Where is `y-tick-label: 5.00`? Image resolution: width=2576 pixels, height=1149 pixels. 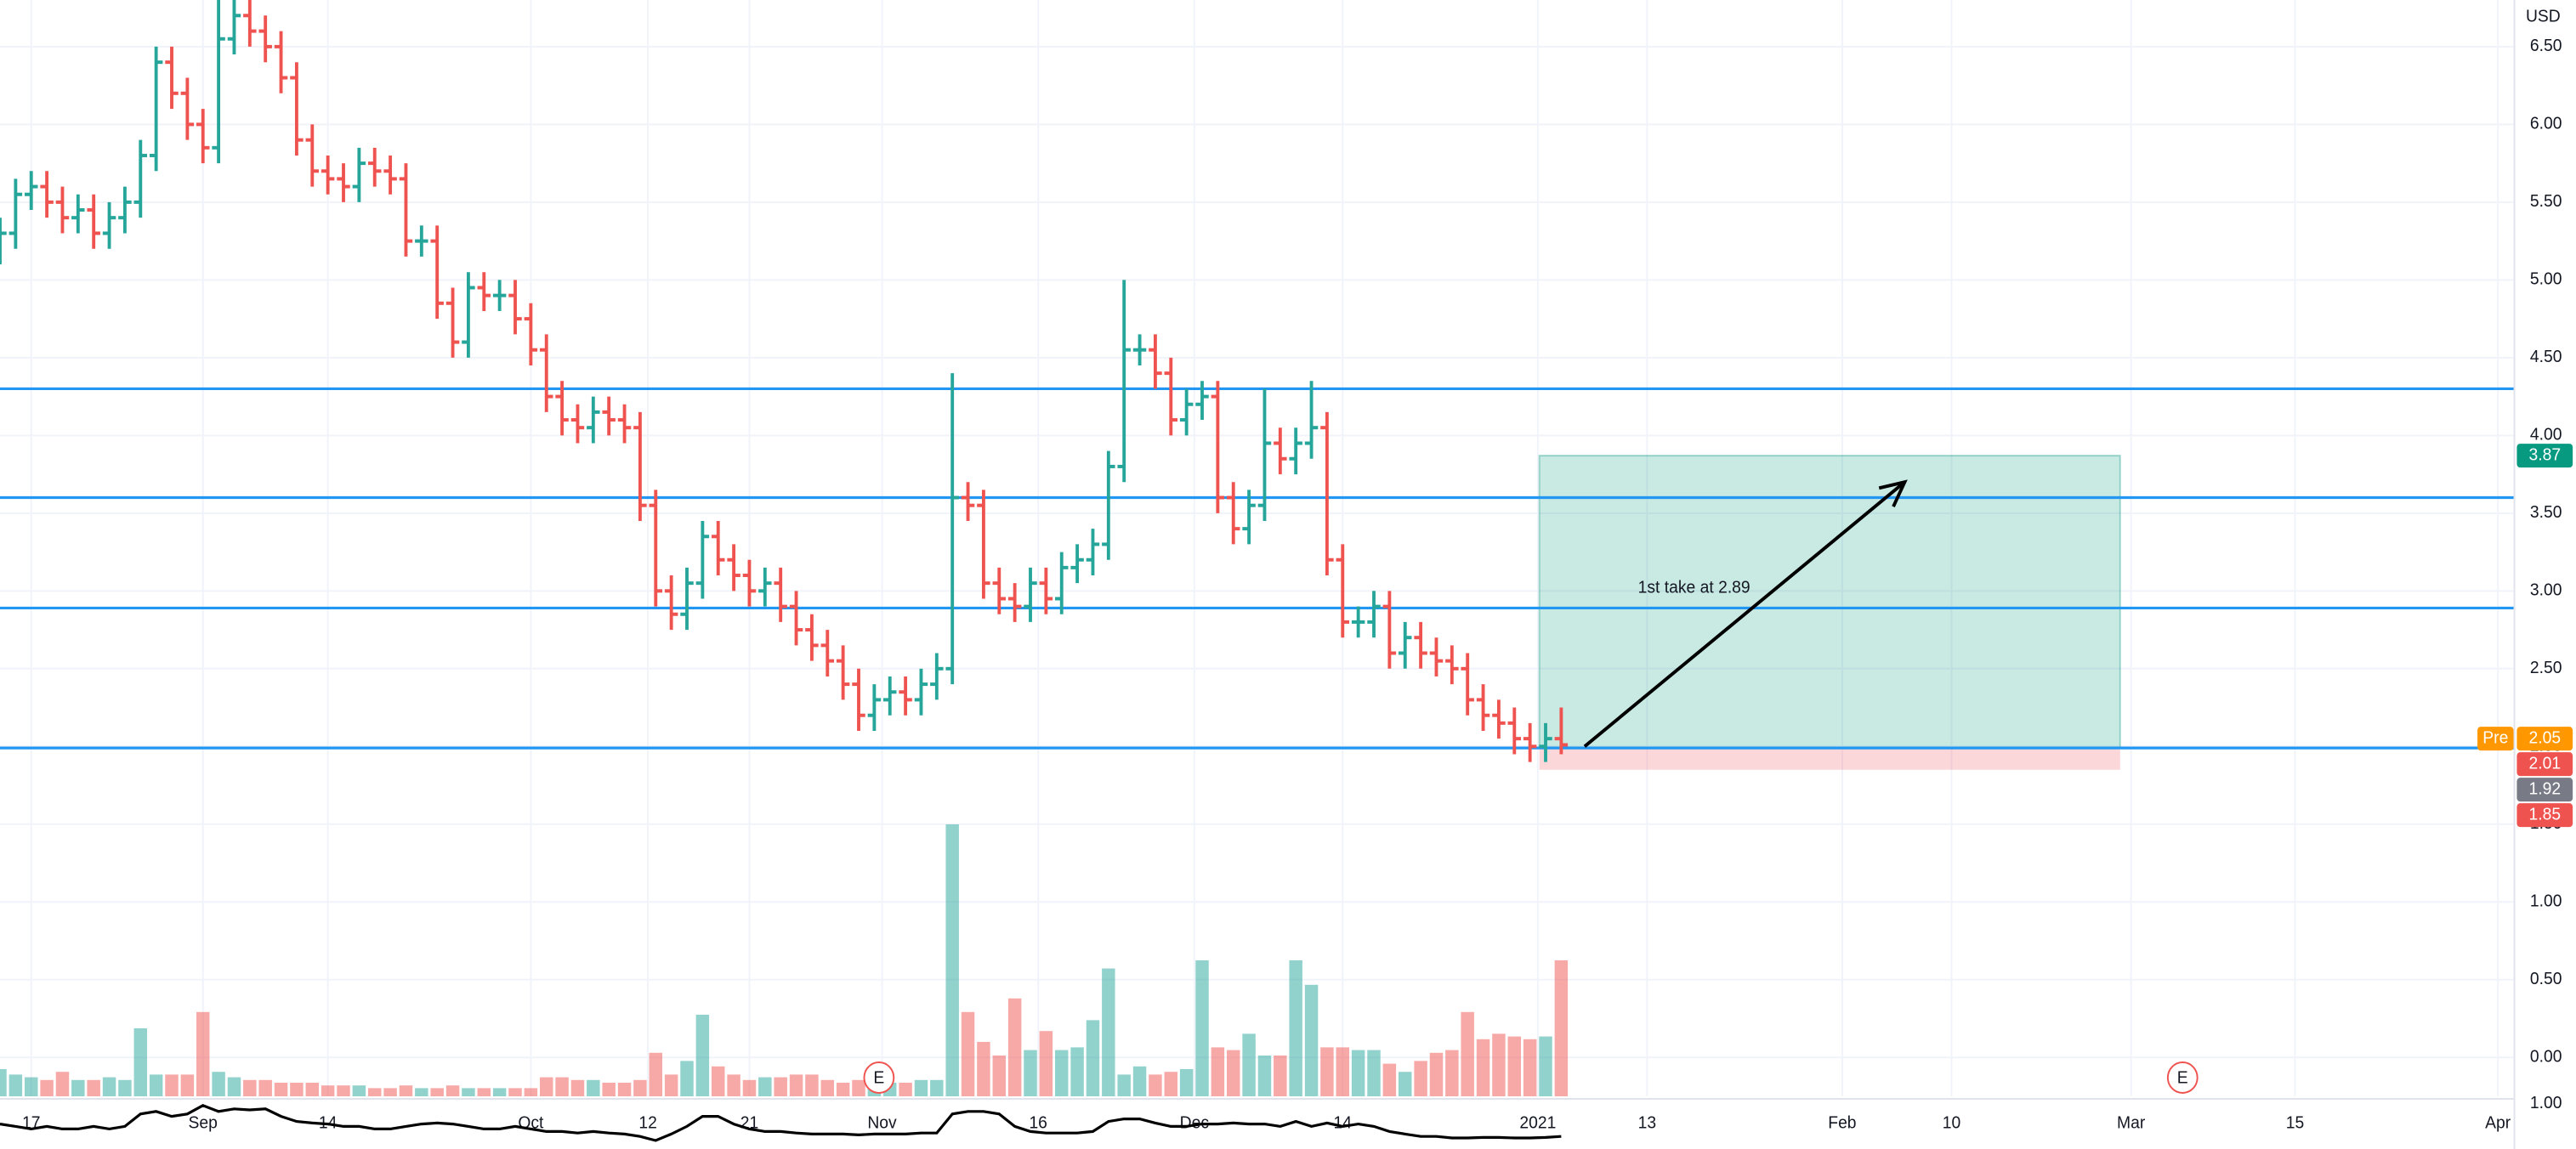
y-tick-label: 5.00 is located at coordinates (2546, 278).